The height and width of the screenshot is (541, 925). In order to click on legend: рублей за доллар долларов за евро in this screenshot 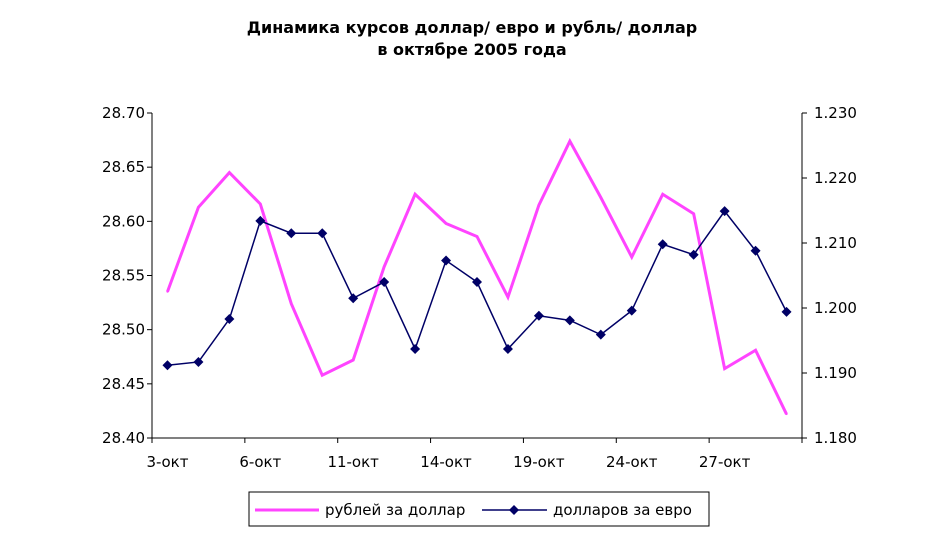, I will do `click(479, 509)`.